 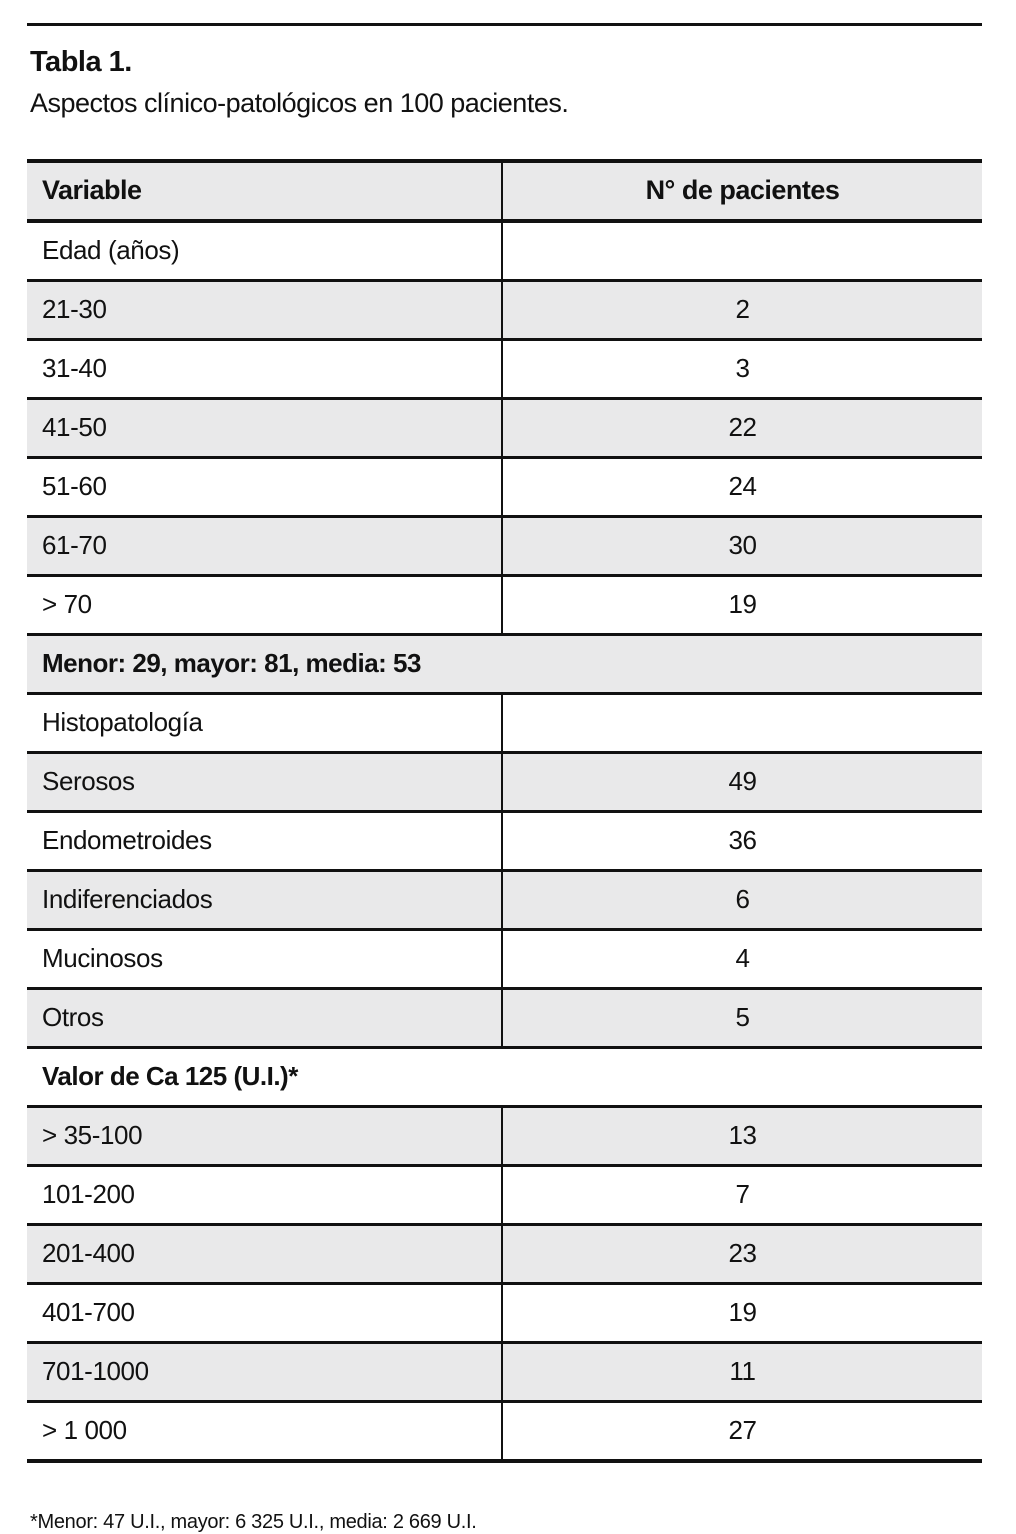 I want to click on column-header-variable: Variable, so click(x=264, y=191).